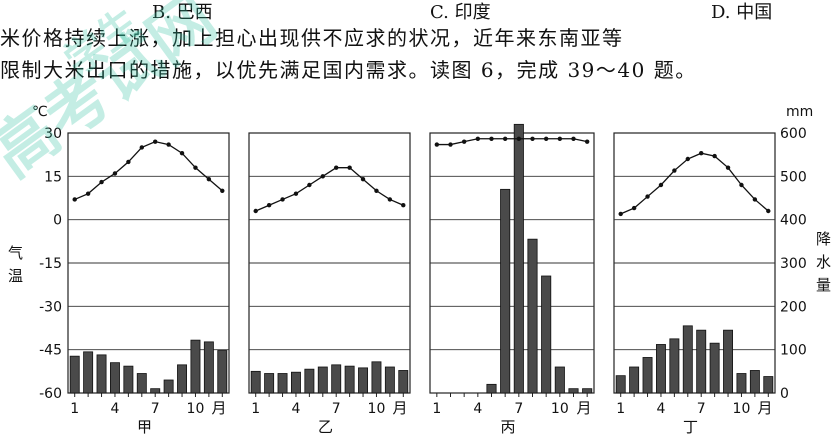 The width and height of the screenshot is (835, 436). Describe the element at coordinates (50, 307) in the screenshot. I see `temp-tick-label: -30` at that location.